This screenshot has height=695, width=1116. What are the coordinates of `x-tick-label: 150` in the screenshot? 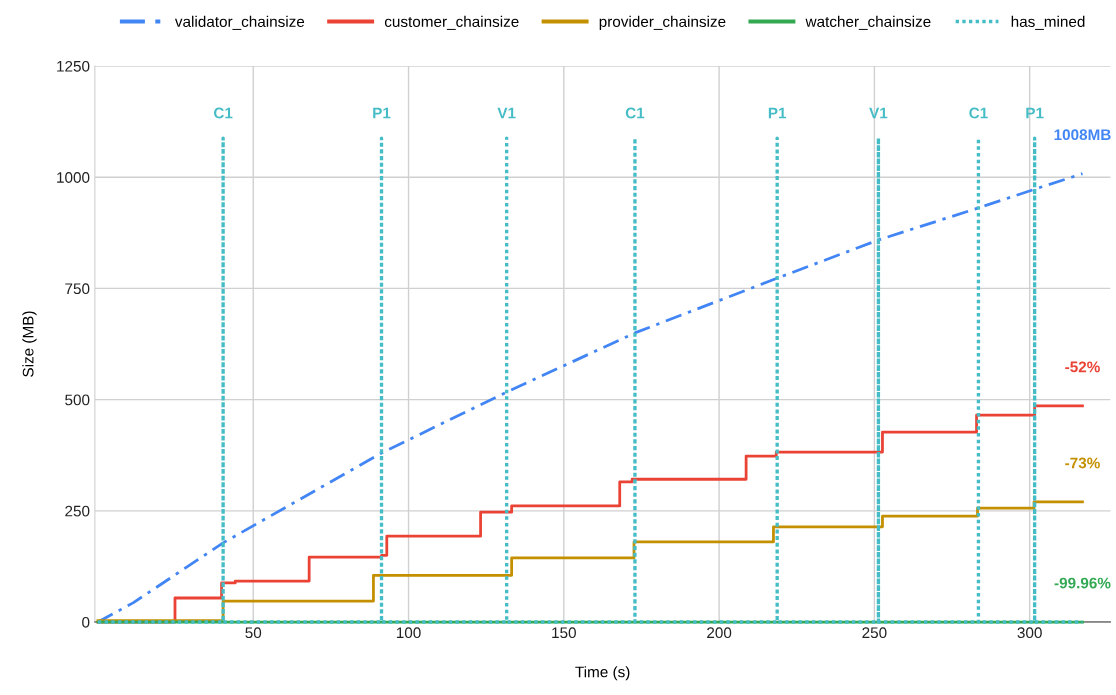 It's located at (564, 633).